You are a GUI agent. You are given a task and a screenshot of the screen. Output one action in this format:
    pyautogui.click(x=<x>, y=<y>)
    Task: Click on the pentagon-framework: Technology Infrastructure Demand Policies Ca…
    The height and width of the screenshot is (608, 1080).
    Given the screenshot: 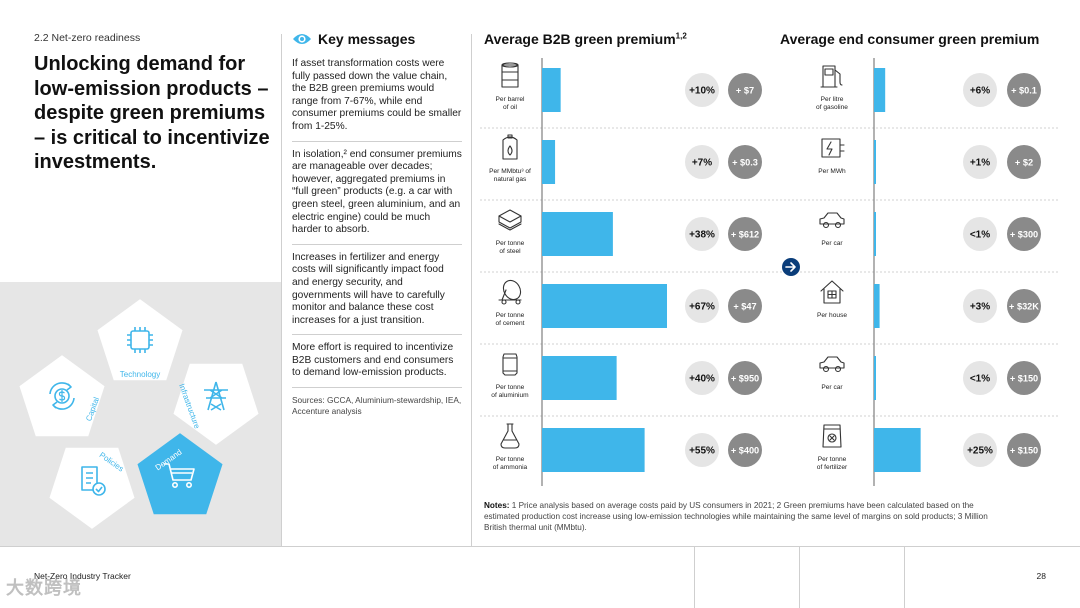 What is the action you would take?
    pyautogui.click(x=141, y=414)
    